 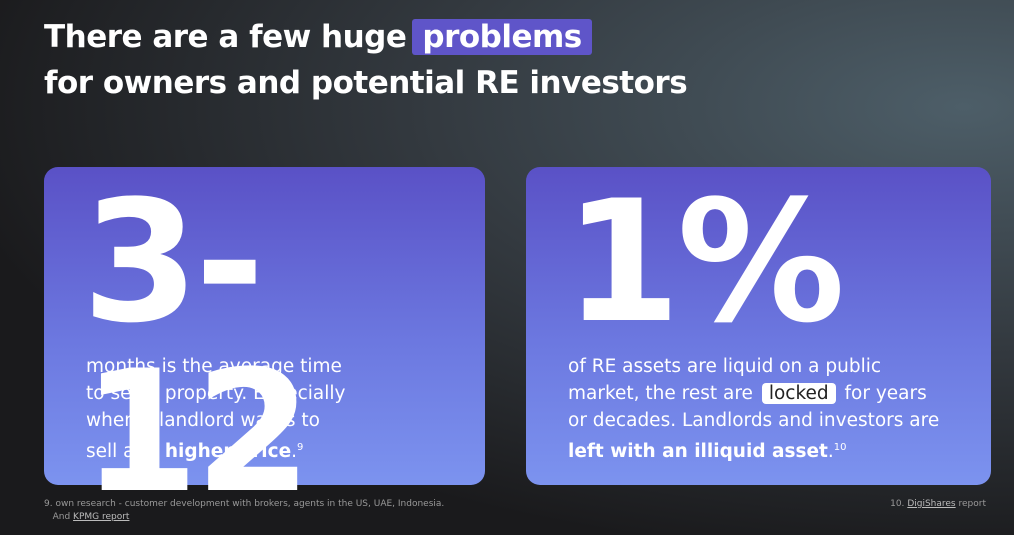 I want to click on bold-text: left with an illiquid asset, so click(x=698, y=452).